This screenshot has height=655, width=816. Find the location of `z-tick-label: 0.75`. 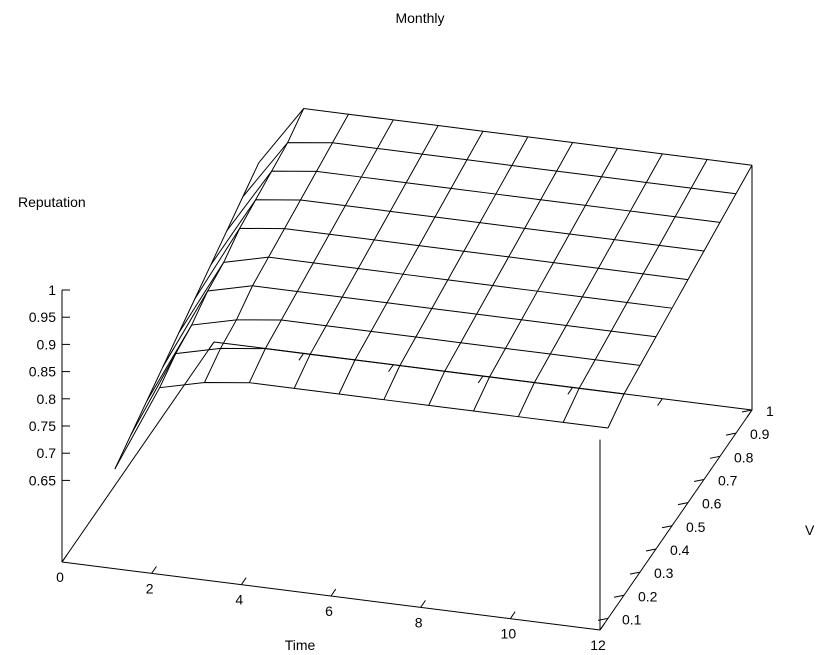

z-tick-label: 0.75 is located at coordinates (42, 426).